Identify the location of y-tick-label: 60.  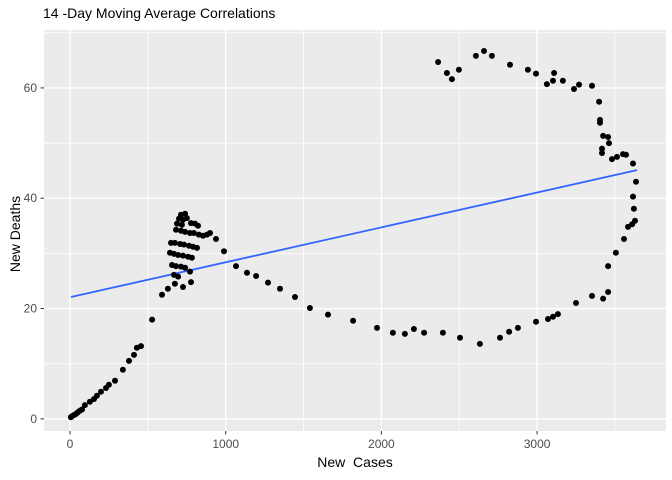
(31, 88).